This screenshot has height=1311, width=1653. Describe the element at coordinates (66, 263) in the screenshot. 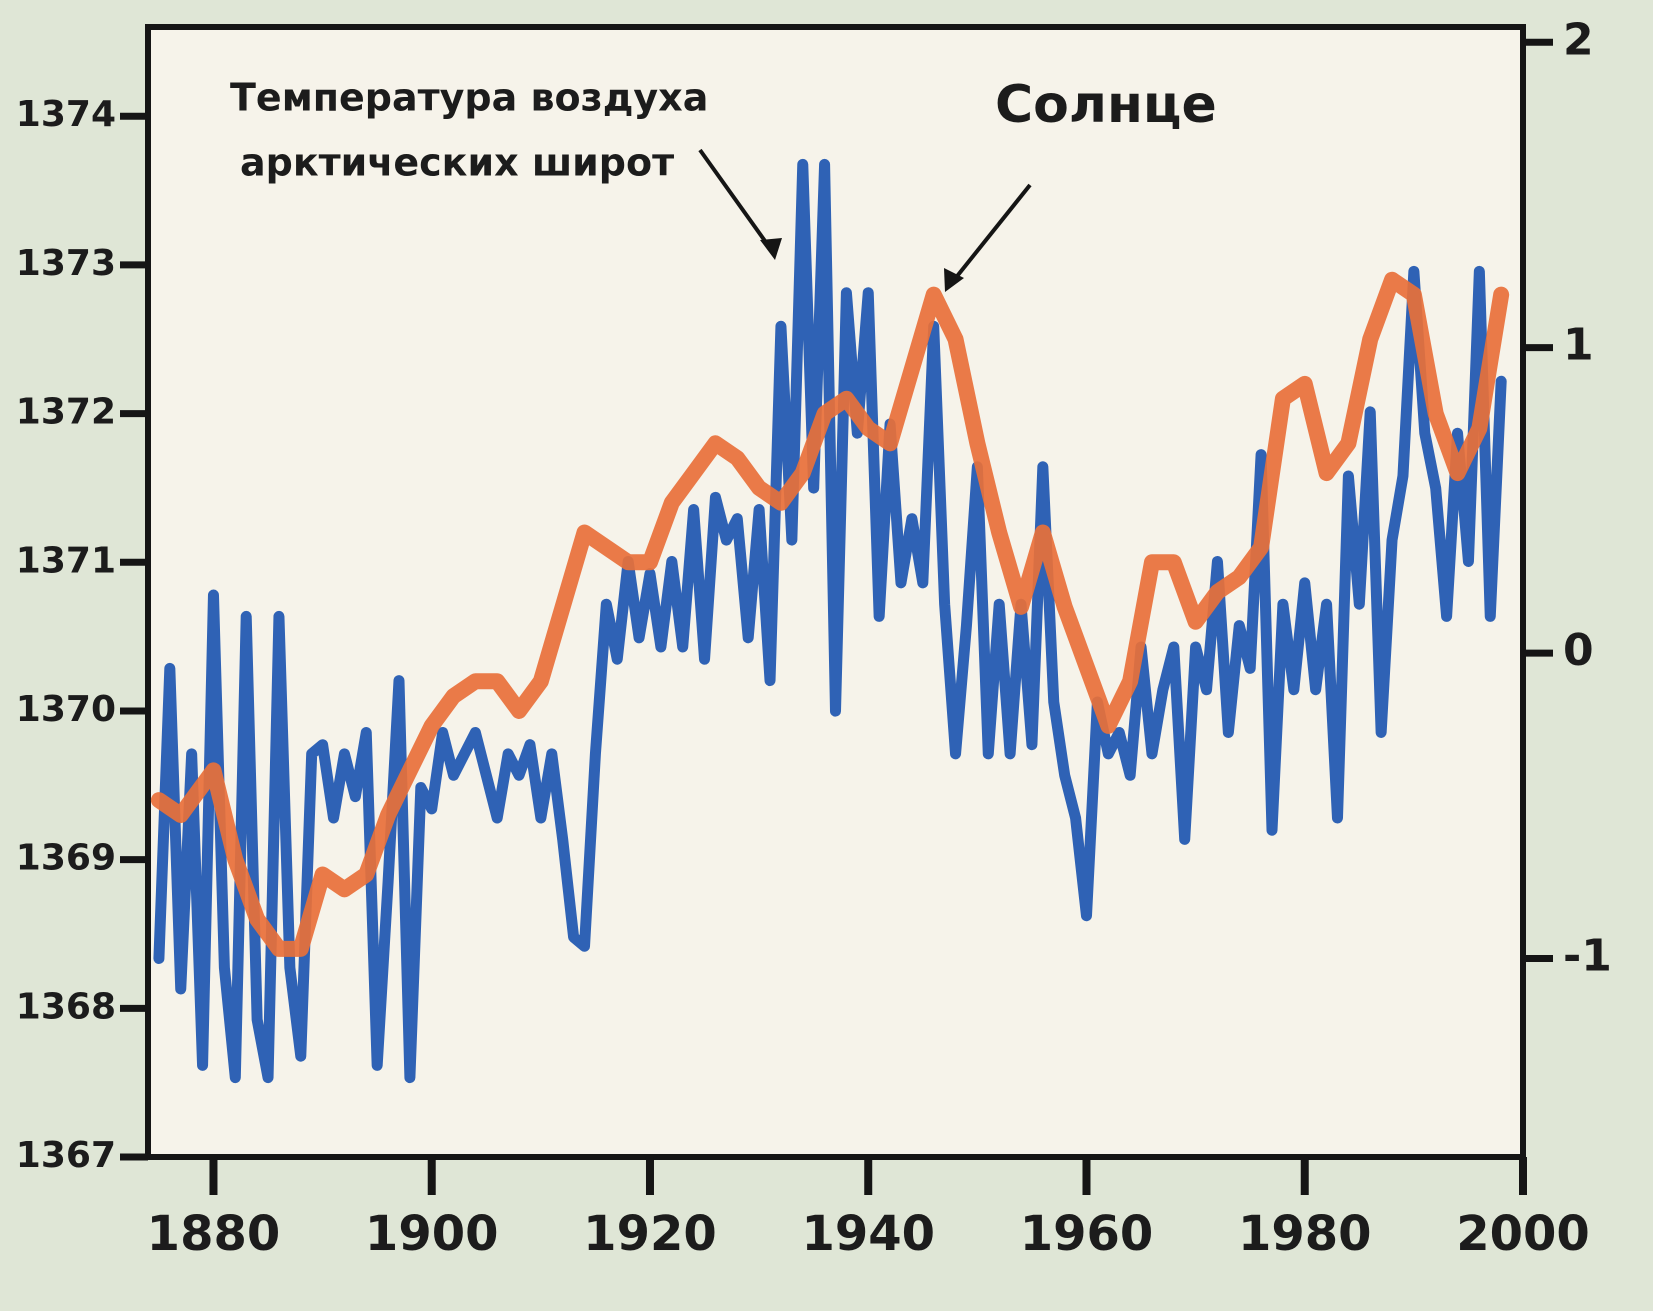

I see `y-tick-label: 1373` at that location.